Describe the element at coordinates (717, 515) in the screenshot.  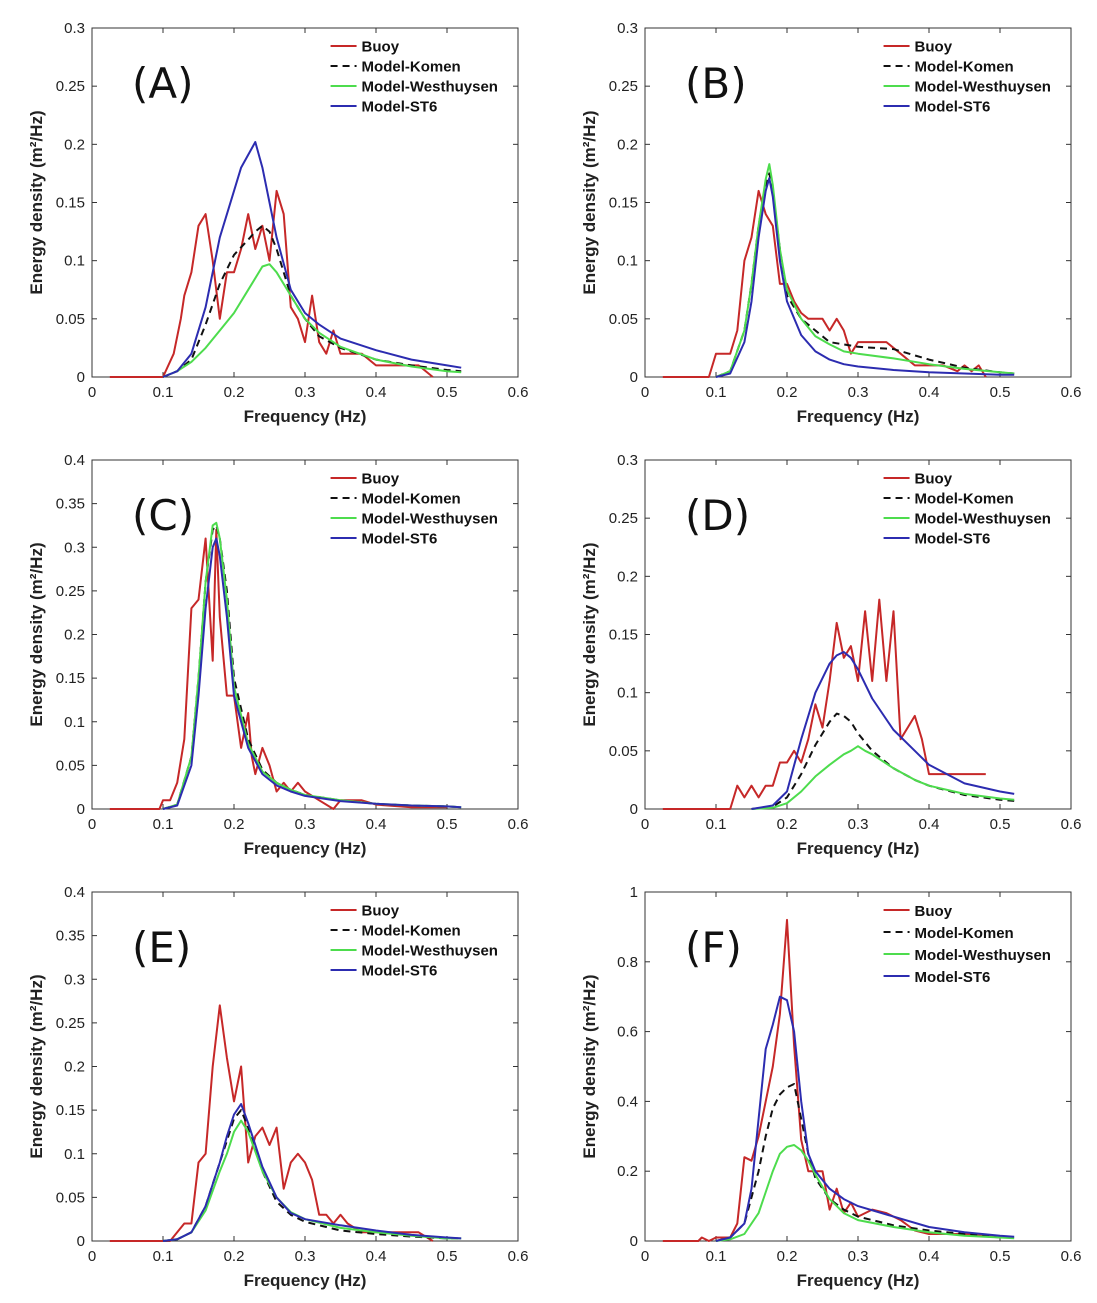
I see `panel-label: (D)` at that location.